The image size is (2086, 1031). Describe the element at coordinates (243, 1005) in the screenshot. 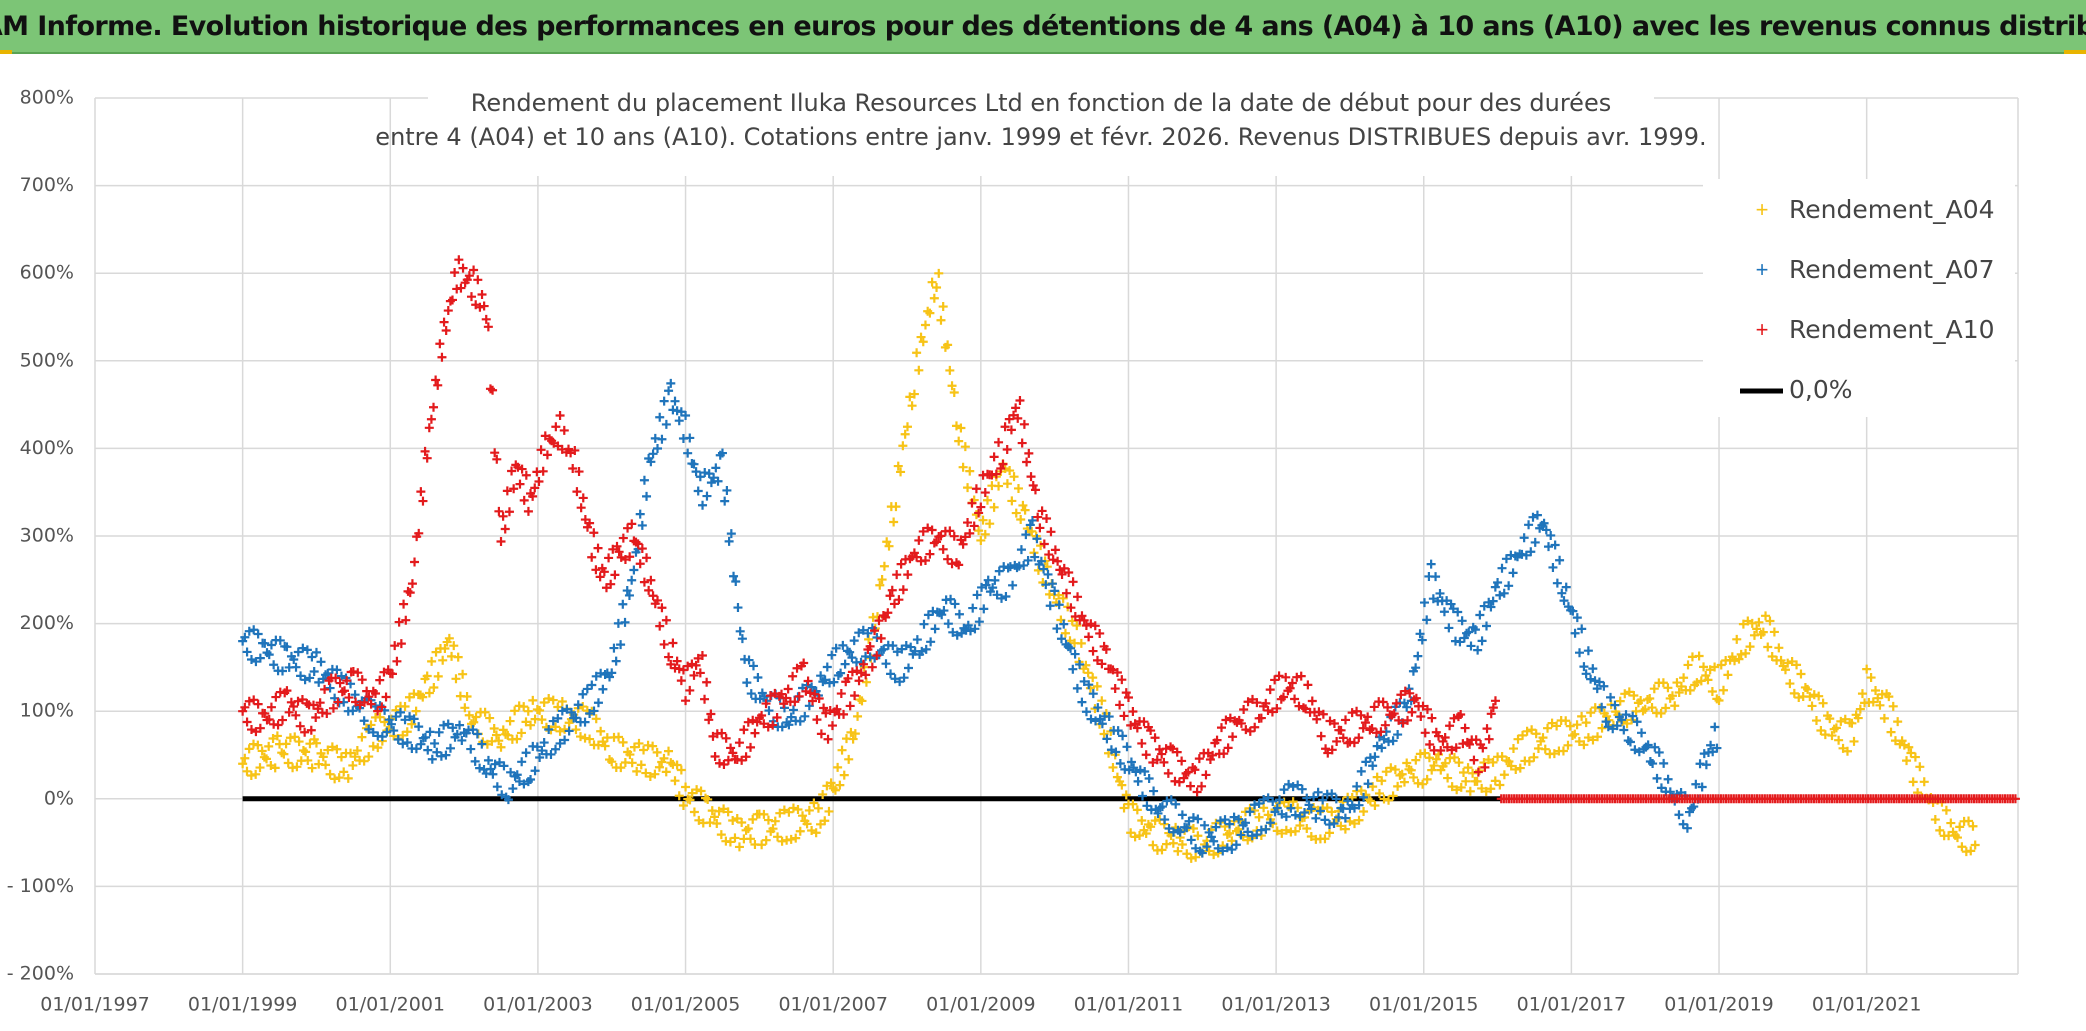

I see `x-tick-label: 01/01/1999` at that location.